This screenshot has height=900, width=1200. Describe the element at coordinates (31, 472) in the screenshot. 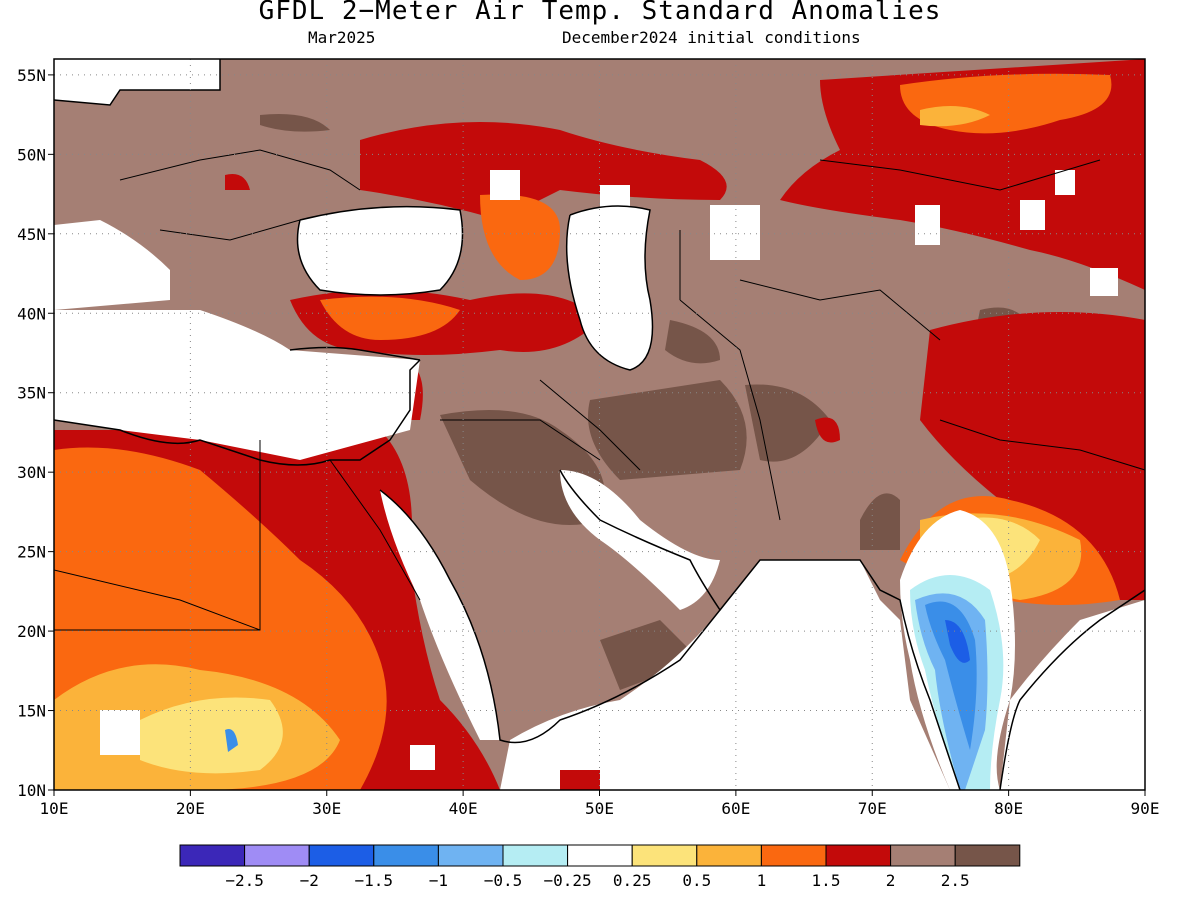

I see `lat-tick-label: 30N` at that location.